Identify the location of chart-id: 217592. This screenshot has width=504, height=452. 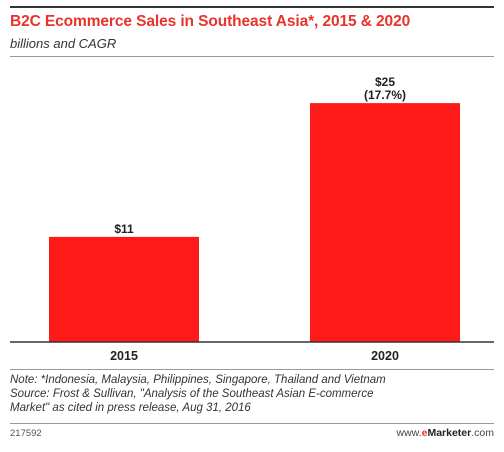
(26, 433).